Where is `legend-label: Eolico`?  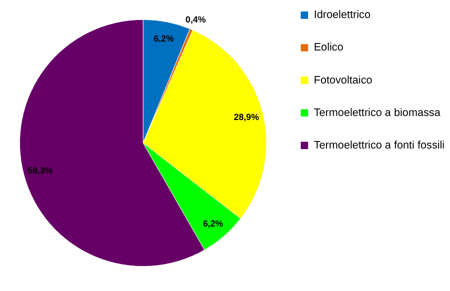
legend-label: Eolico is located at coordinates (329, 48).